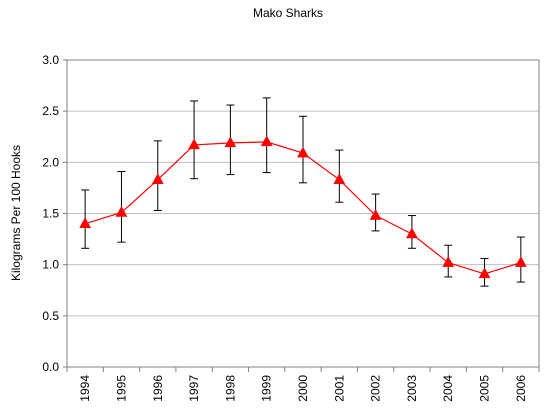 This screenshot has width=555, height=418. Describe the element at coordinates (50, 367) in the screenshot. I see `y-tick-label: 0.0` at that location.